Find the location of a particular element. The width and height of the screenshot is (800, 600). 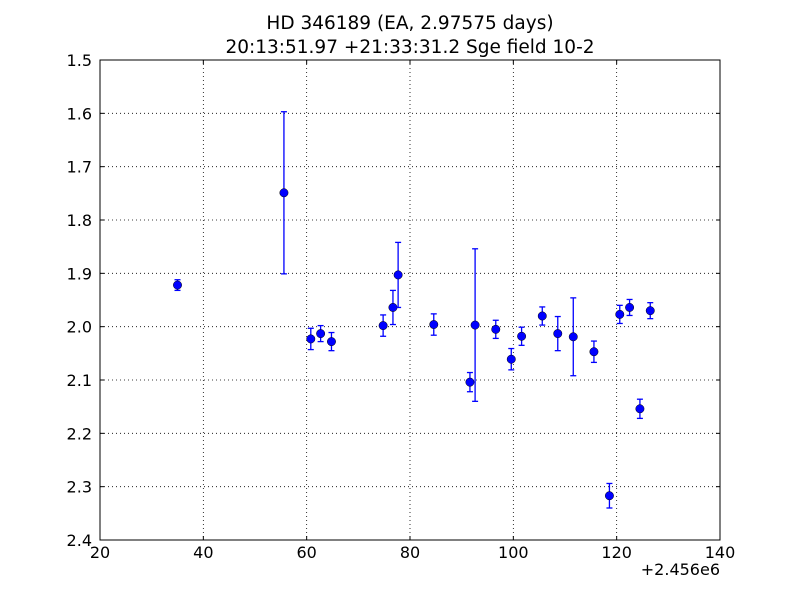

y-tick-label: 2.3 is located at coordinates (79, 487).